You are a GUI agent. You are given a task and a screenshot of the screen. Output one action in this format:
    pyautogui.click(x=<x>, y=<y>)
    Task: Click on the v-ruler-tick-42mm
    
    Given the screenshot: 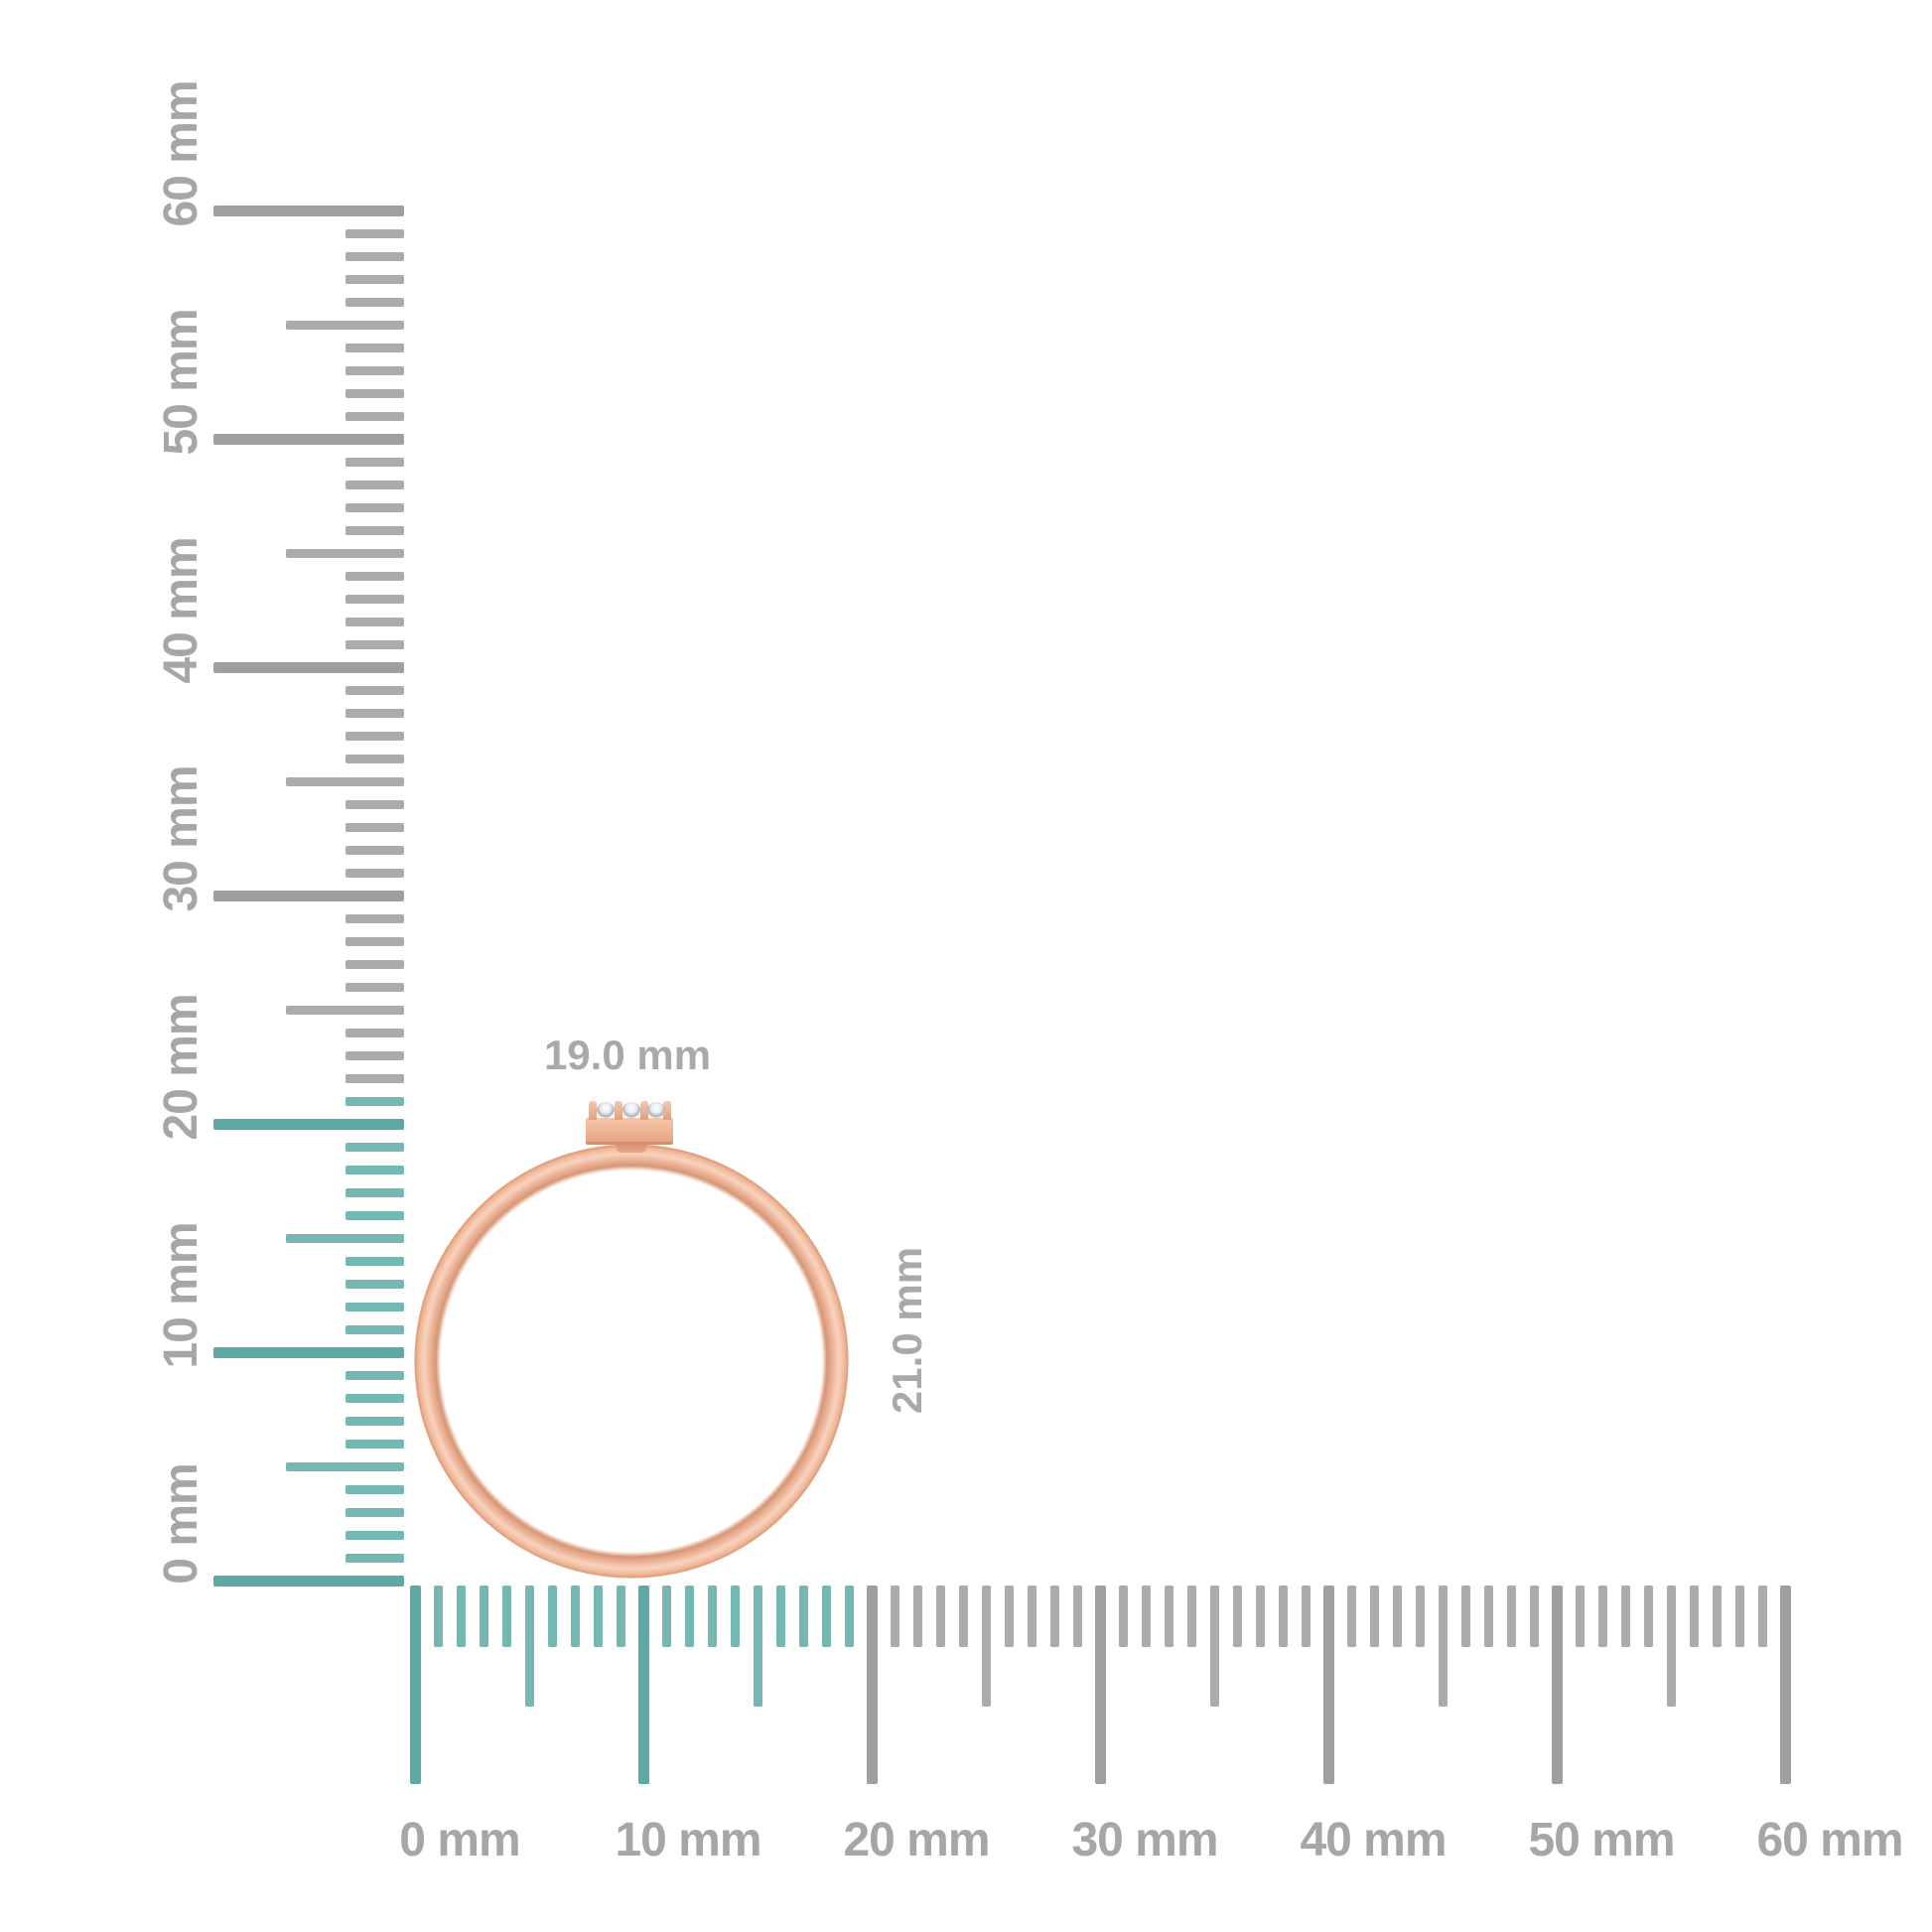 What is the action you would take?
    pyautogui.click(x=375, y=622)
    